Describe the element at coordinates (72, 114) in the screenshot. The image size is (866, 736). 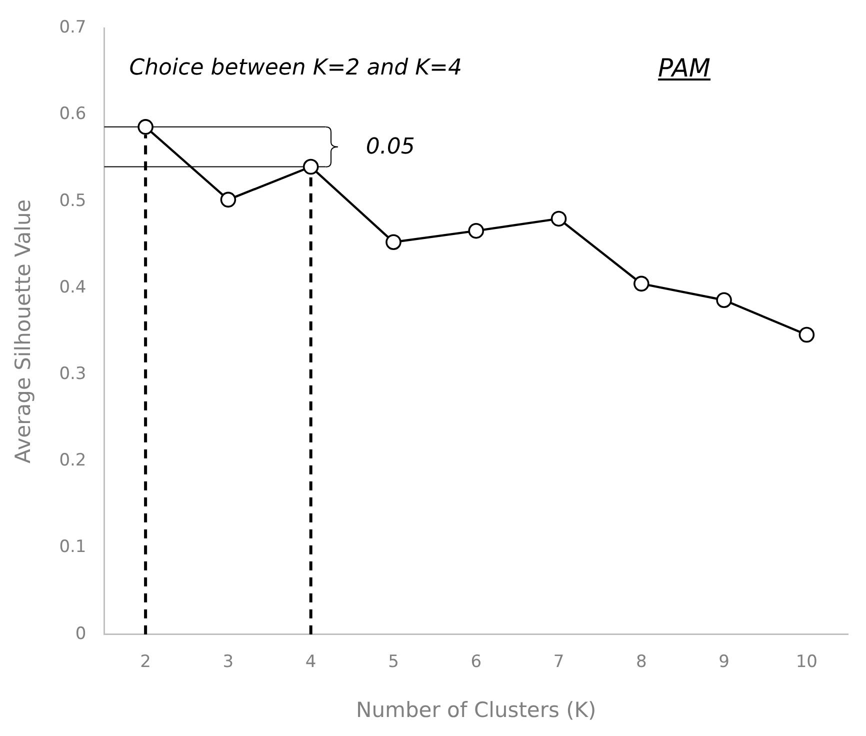
I see `y-tick-label: 0.6` at that location.